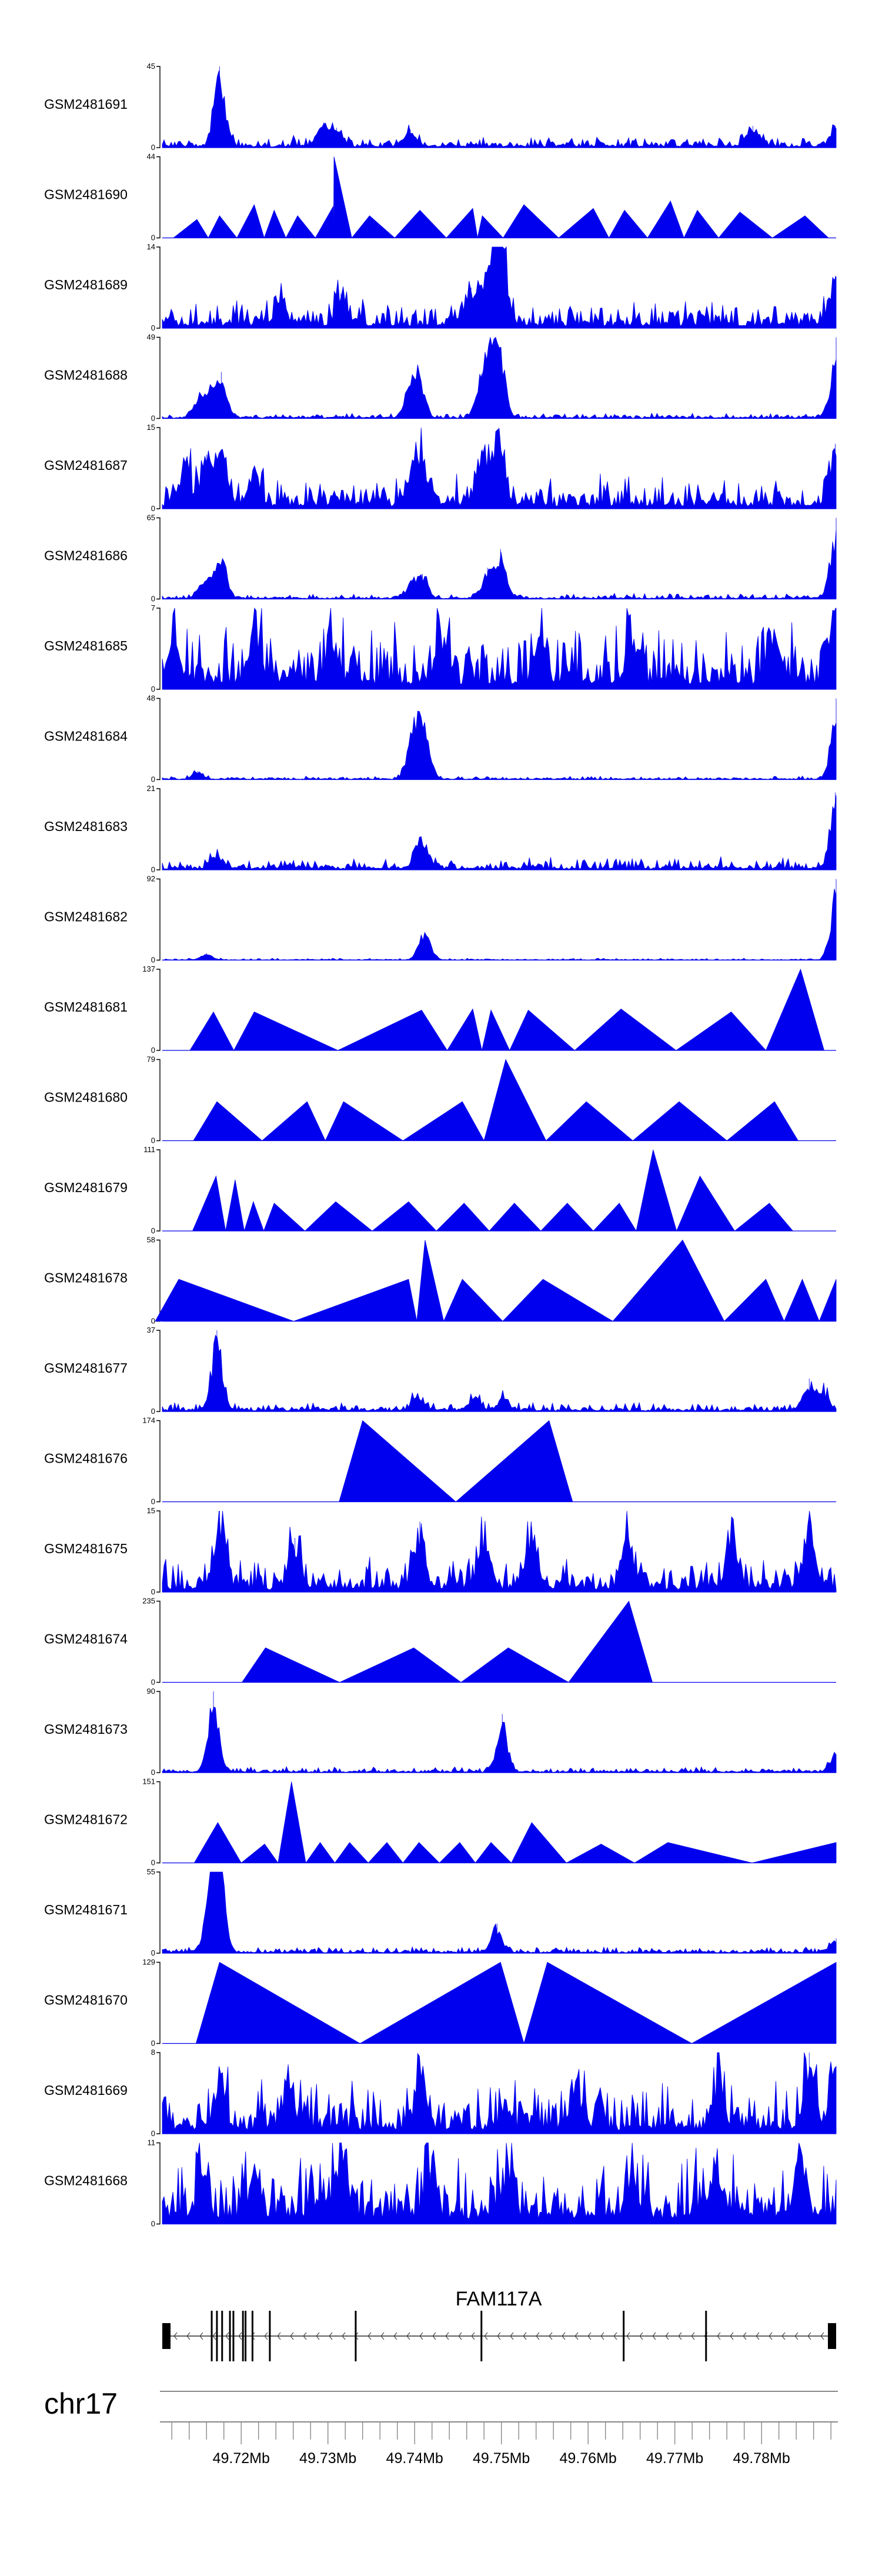  I want to click on track-label: GSM2481687, so click(86, 465).